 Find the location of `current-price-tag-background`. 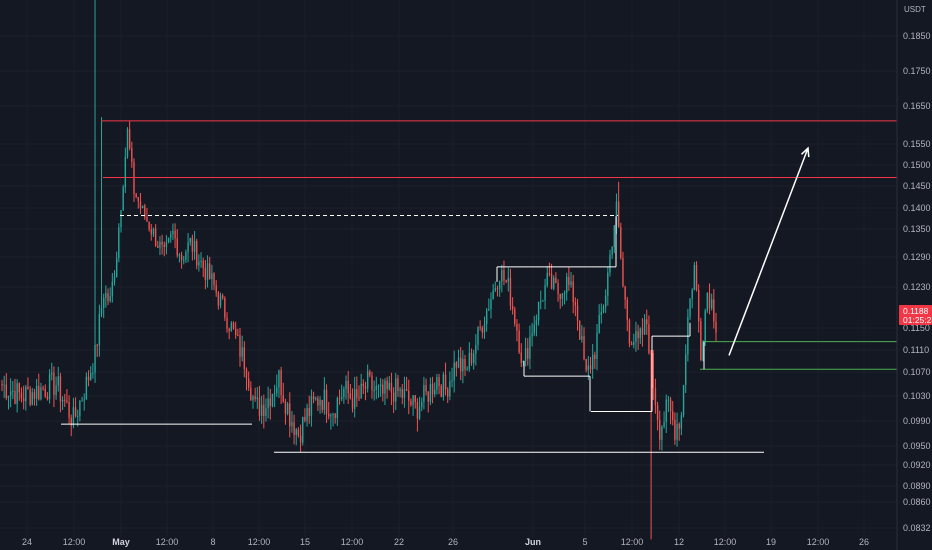

current-price-tag-background is located at coordinates (915, 315).